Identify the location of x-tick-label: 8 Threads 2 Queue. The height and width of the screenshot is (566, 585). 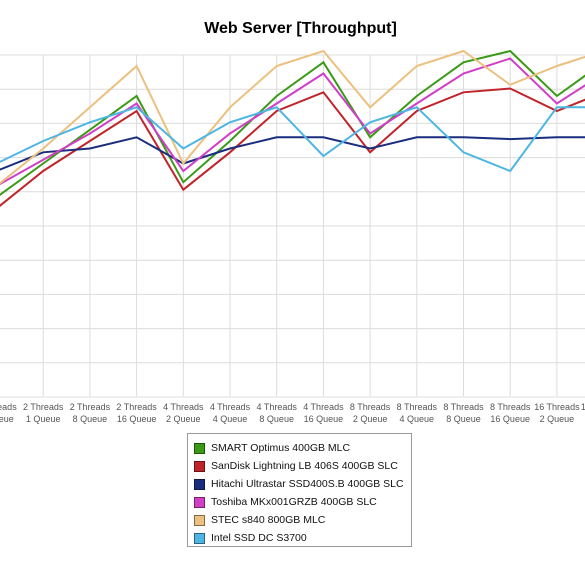
(370, 413).